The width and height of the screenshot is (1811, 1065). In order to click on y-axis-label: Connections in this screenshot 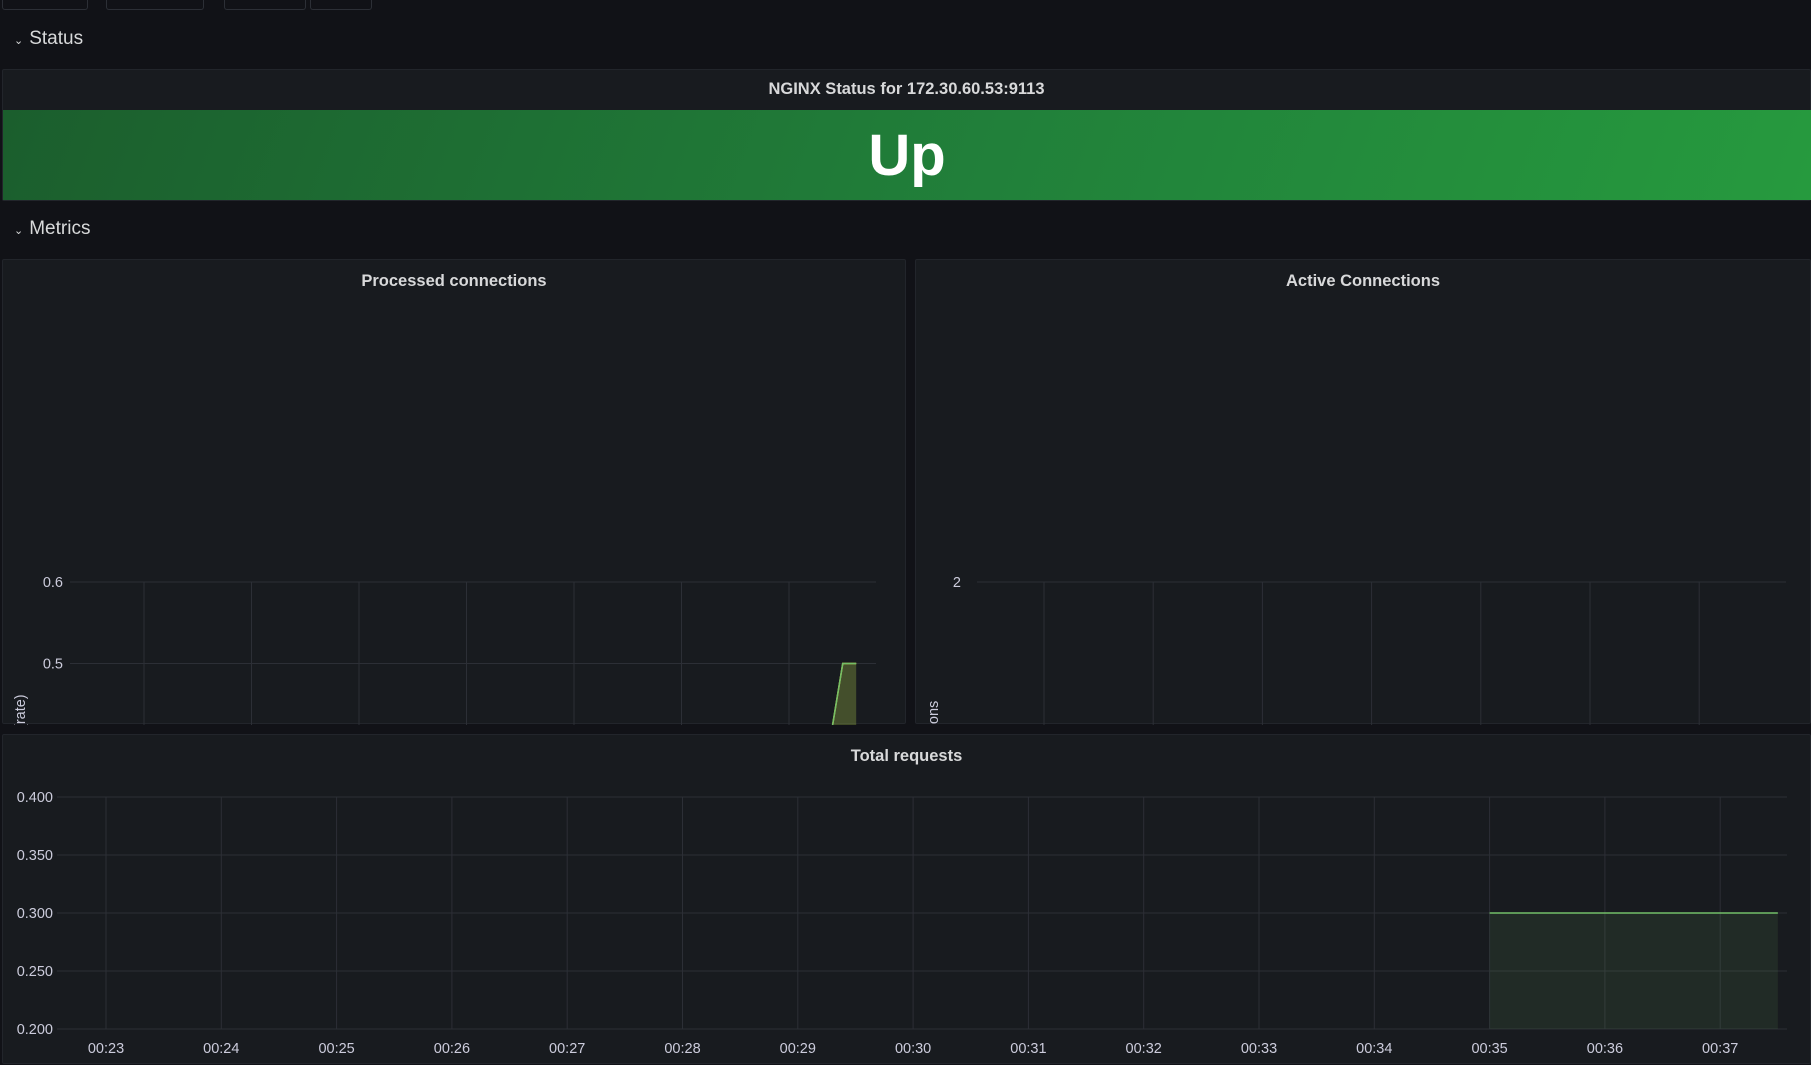, I will do `click(934, 713)`.